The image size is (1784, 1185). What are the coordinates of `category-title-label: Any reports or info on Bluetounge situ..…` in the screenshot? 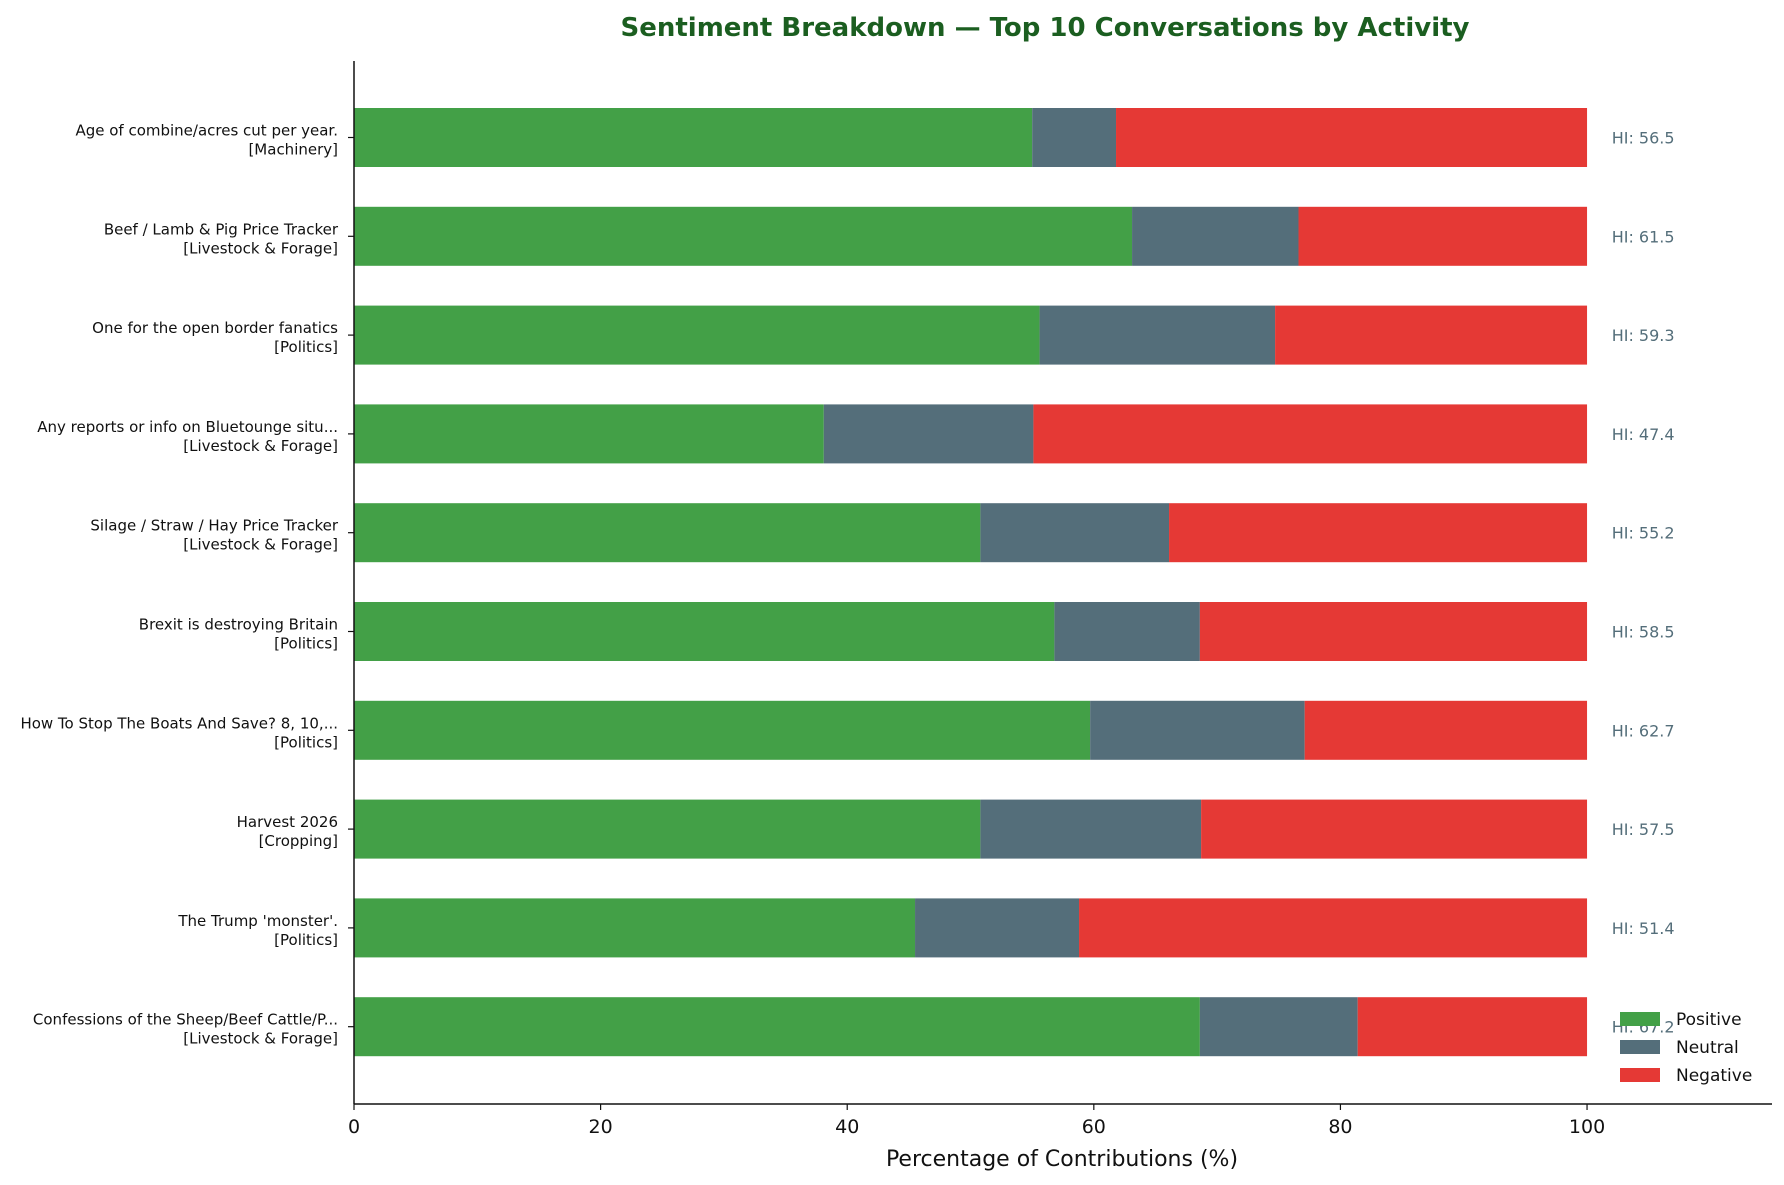 It's located at (187, 427).